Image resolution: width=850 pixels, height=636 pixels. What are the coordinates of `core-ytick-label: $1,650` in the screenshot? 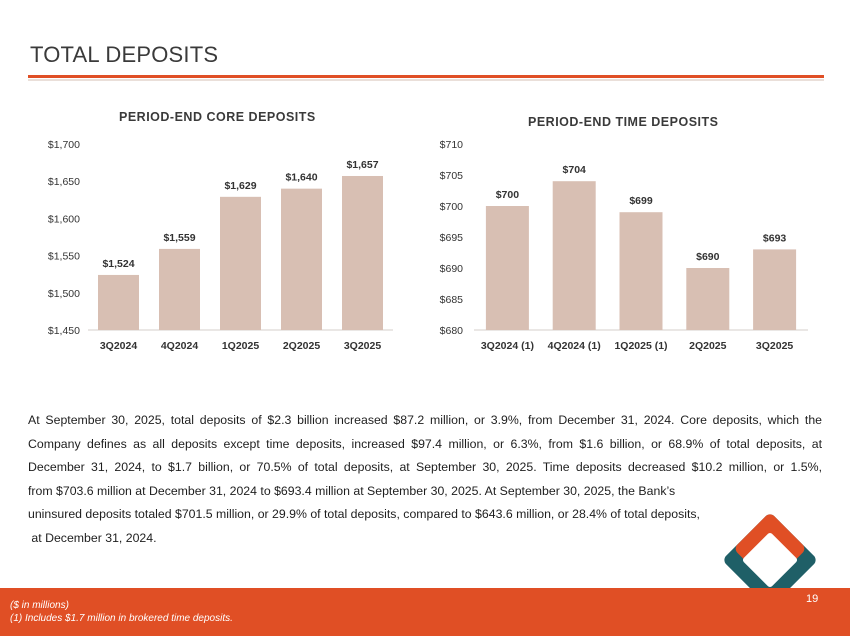 It's located at (64, 182).